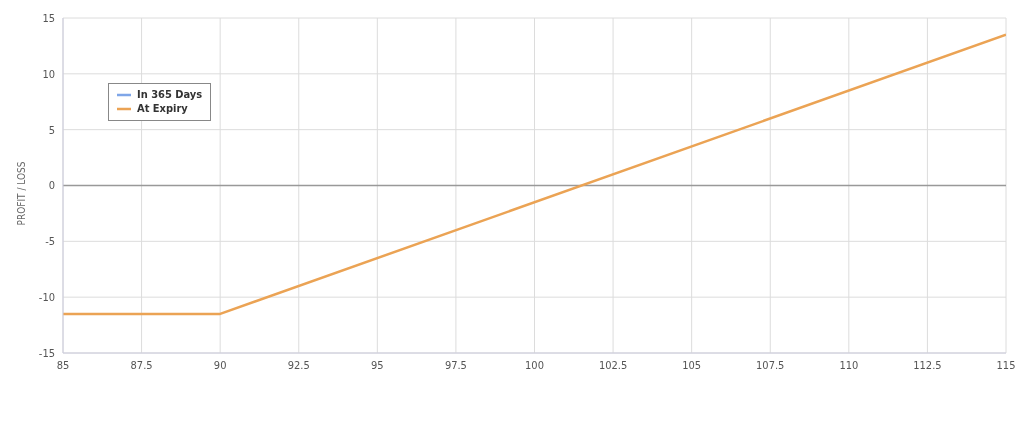 This screenshot has width=1024, height=423. I want to click on y-tick-label: -5, so click(50, 242).